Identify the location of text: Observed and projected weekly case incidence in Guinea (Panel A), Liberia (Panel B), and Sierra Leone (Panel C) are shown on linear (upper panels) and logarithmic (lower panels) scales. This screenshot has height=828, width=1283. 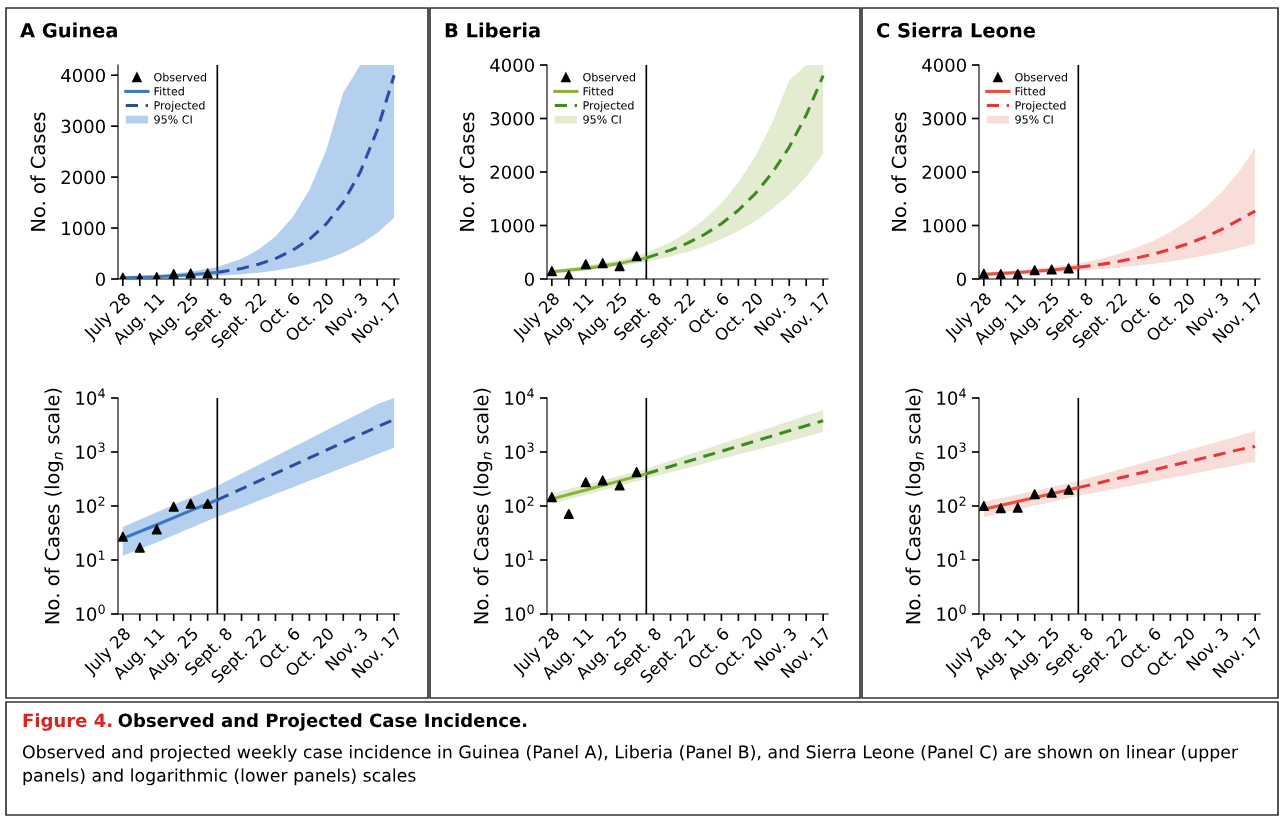
(630, 765).